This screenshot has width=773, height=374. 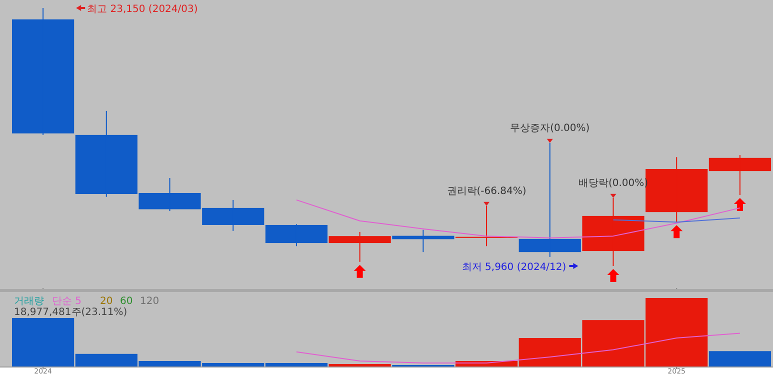 What do you see at coordinates (29, 301) in the screenshot?
I see `series-label: 거래량` at bounding box center [29, 301].